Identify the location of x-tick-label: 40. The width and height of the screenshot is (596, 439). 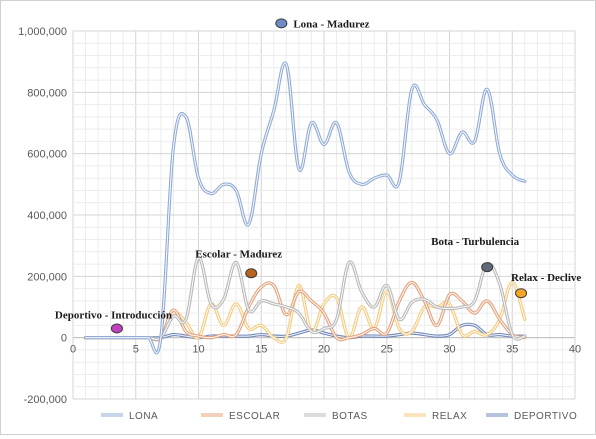
(575, 350).